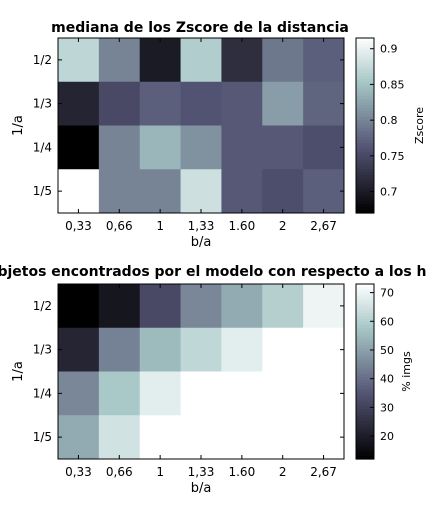 The image size is (445, 515). What do you see at coordinates (201, 472) in the screenshot?
I see `x-tick-label: 1,33` at bounding box center [201, 472].